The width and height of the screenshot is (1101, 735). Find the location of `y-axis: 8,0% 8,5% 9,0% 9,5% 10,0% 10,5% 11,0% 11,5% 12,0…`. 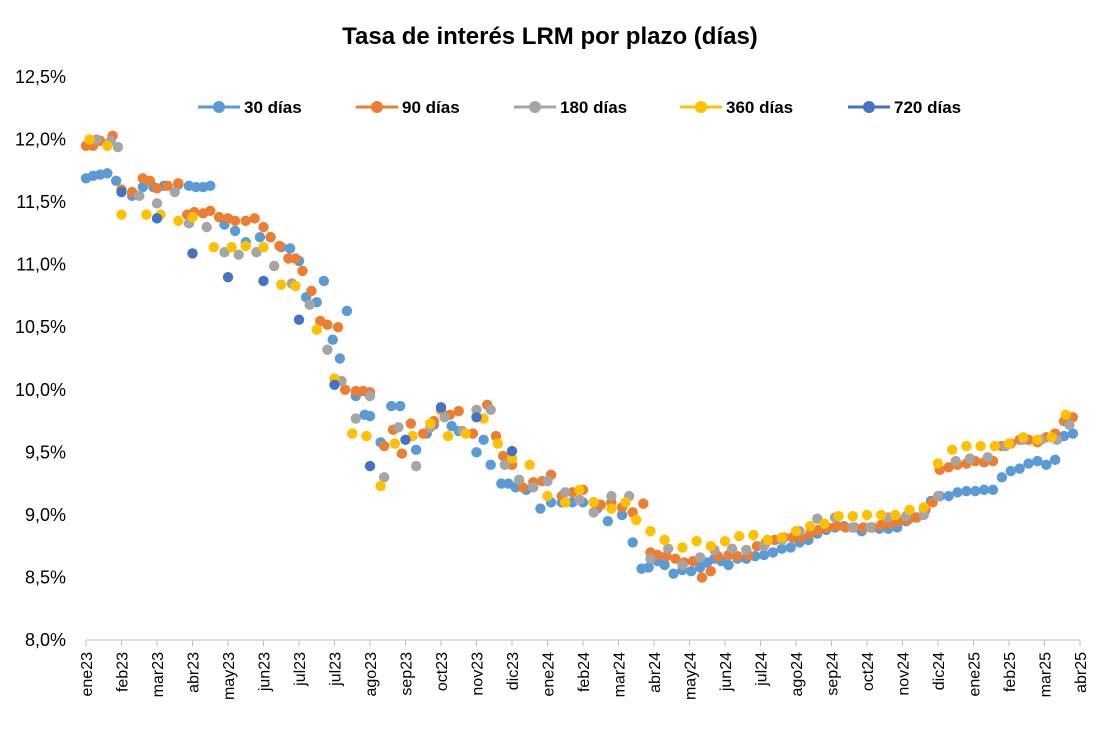

y-axis: 8,0% 8,5% 9,0% 9,5% 10,0% 10,5% 11,0% 11,5% 12,0… is located at coordinates (40, 358).